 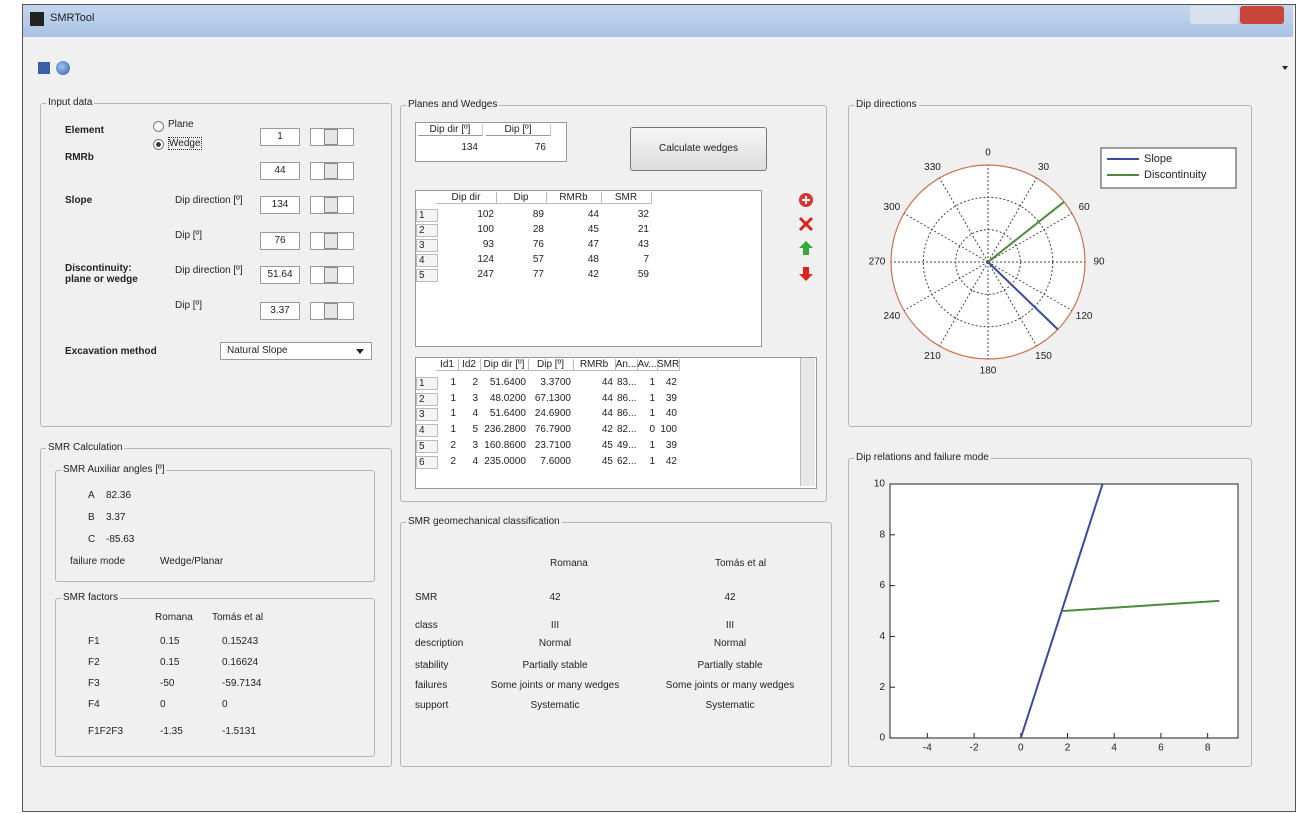 I want to click on label: Element, so click(x=84, y=130).